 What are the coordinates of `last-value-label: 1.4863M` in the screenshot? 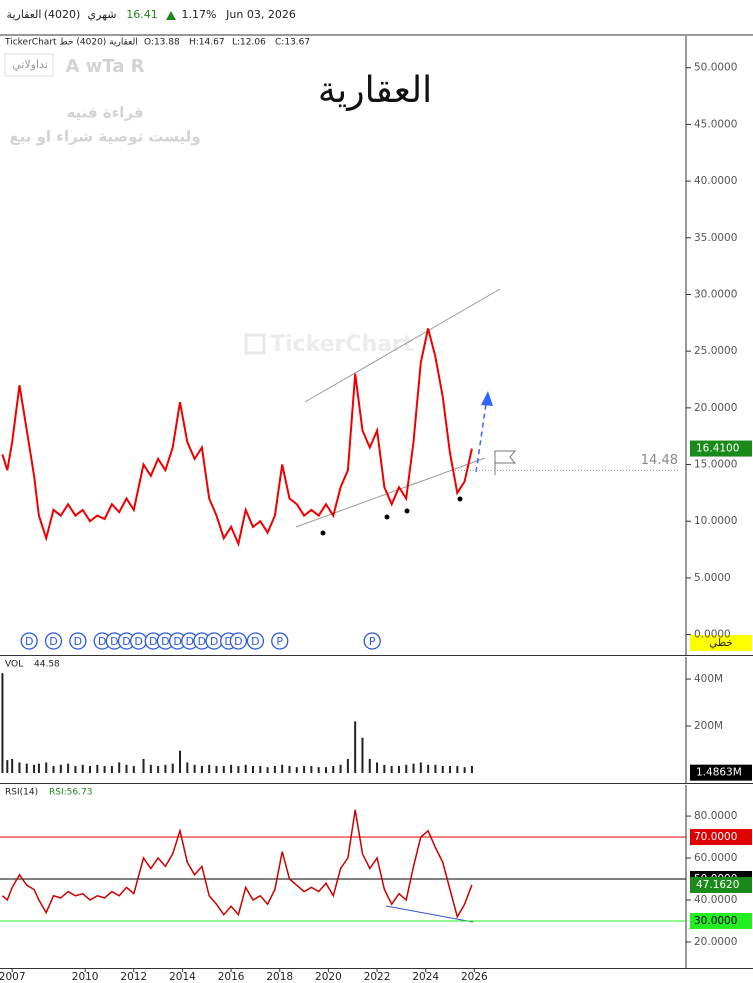 It's located at (719, 773).